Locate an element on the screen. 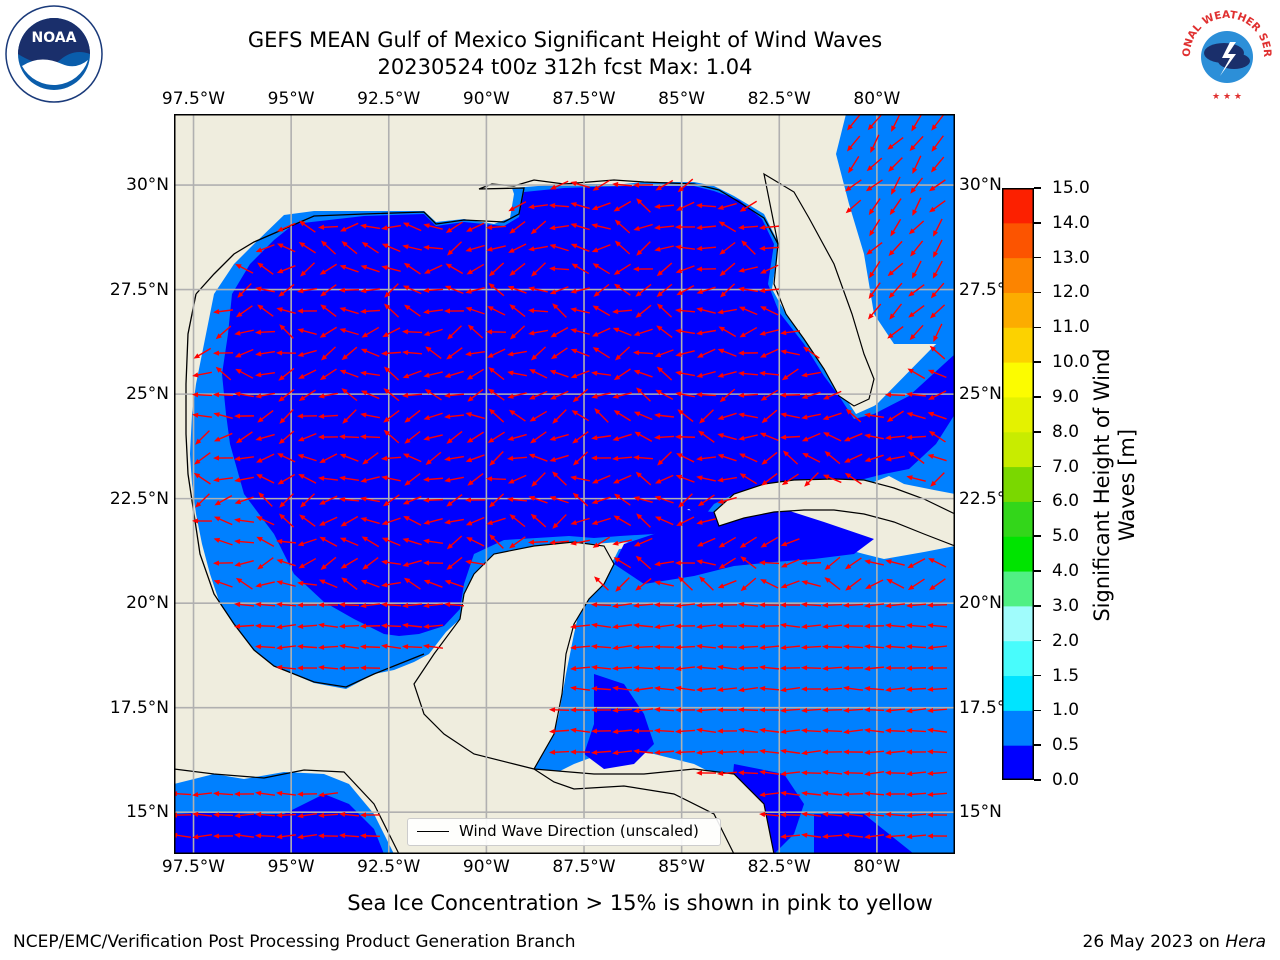  nws-logo: NATIONAL WEATHER SERVICE ★ ★ ★ is located at coordinates (1225, 52).